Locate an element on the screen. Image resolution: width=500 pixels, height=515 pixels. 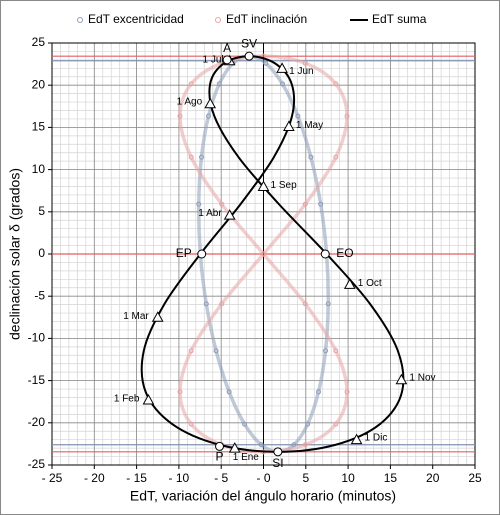
annotation-label: 1 Ene is located at coordinates (246, 457).